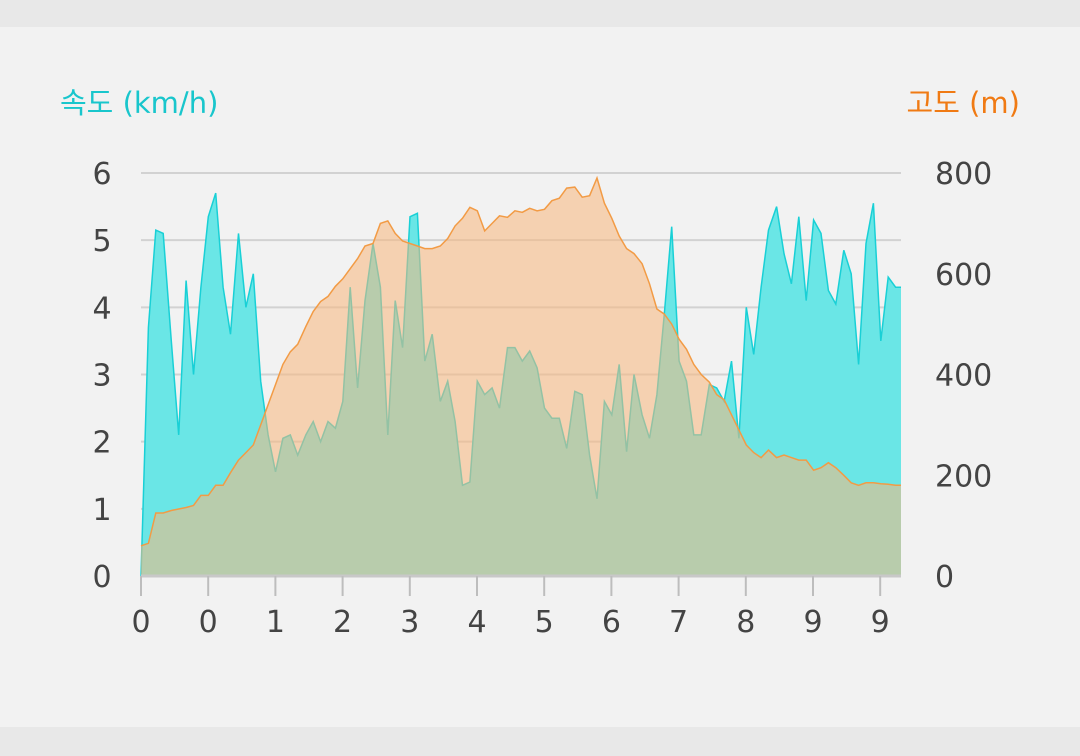 The width and height of the screenshot is (1080, 756). What do you see at coordinates (745, 622) in the screenshot?
I see `x-tick-label: 8` at bounding box center [745, 622].